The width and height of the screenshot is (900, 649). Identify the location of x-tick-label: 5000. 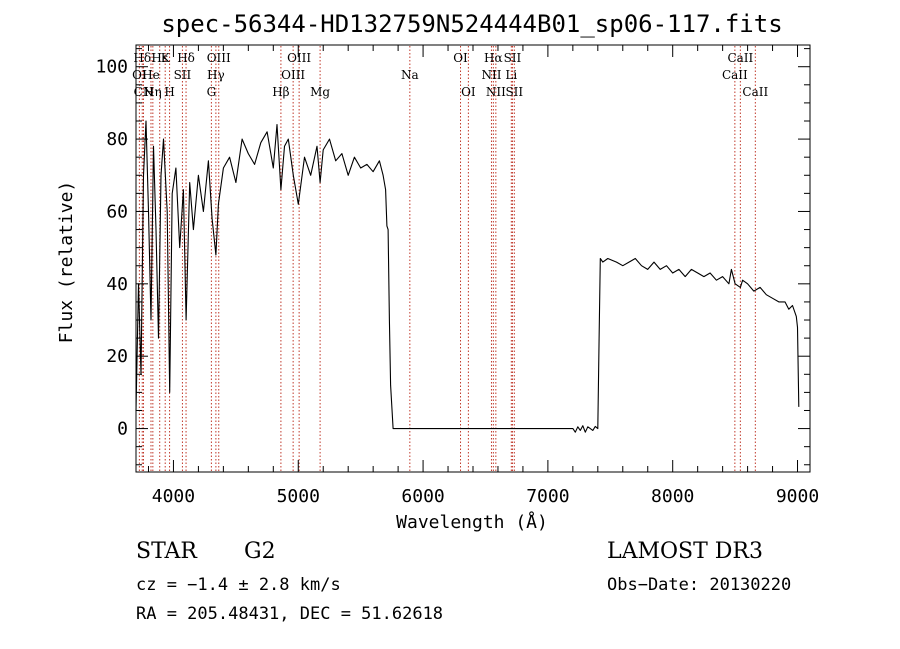
(298, 496).